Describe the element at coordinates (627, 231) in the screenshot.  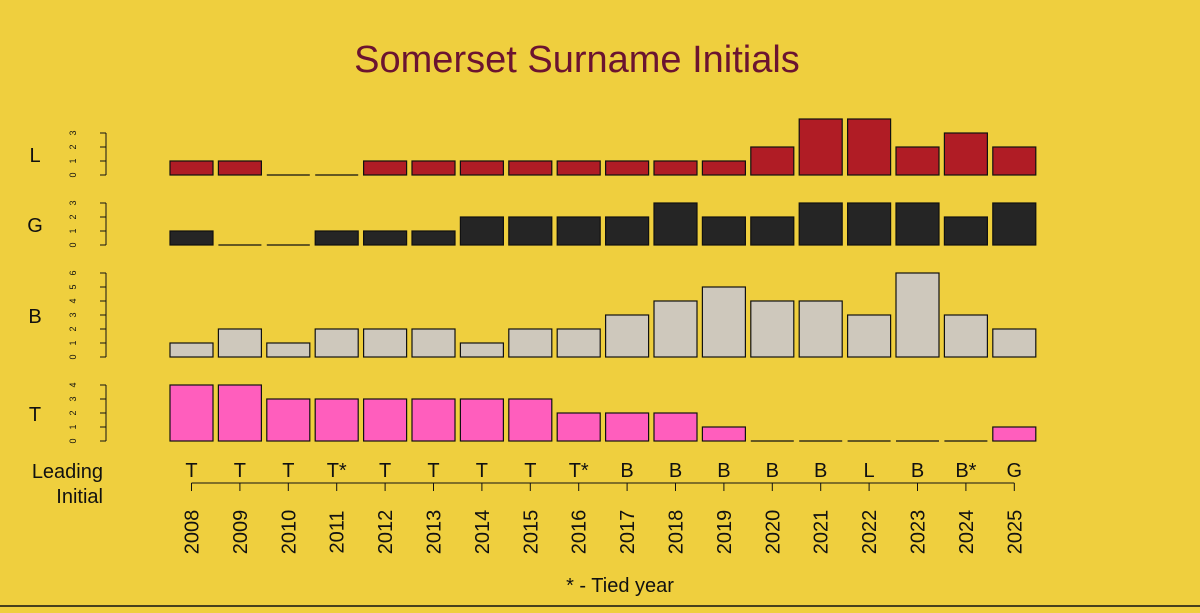
I see `bar-g-2017` at that location.